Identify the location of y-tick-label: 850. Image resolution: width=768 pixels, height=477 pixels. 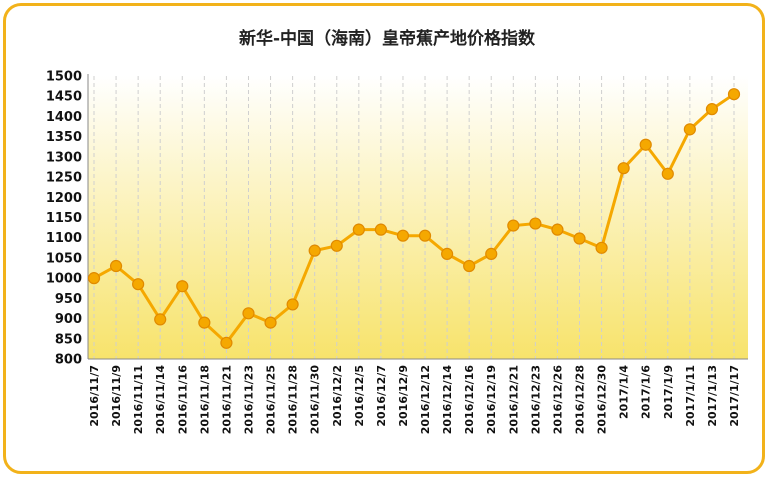
(68, 339).